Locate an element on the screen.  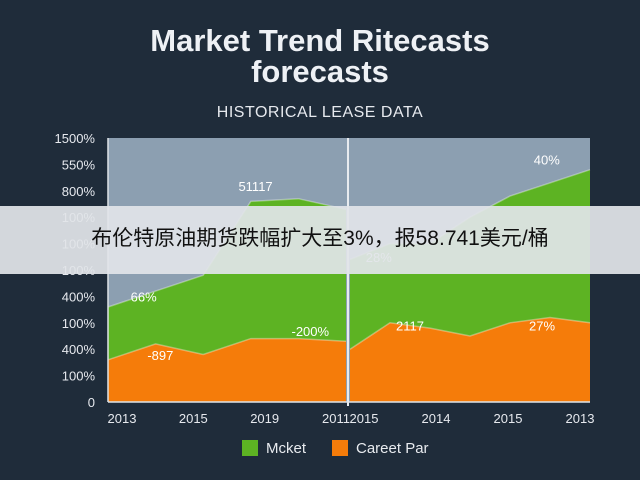
x-tick-label-panel-1-3: 2013 is located at coordinates (580, 418).